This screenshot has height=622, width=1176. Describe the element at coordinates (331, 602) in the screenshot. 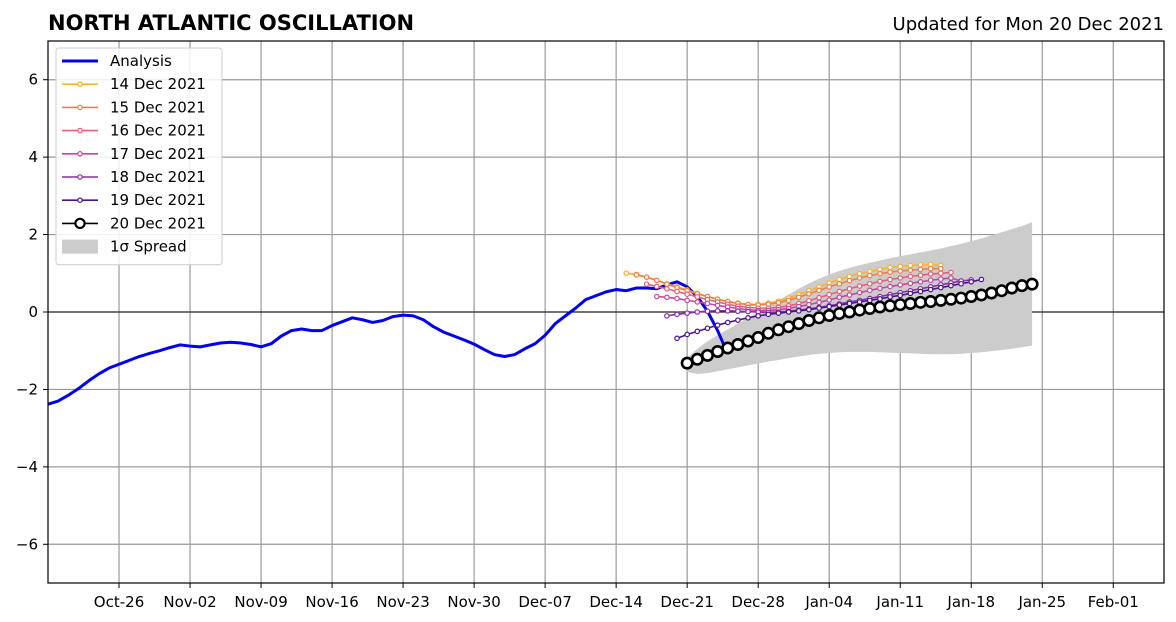

I see `x-tick-label: Nov-16` at that location.